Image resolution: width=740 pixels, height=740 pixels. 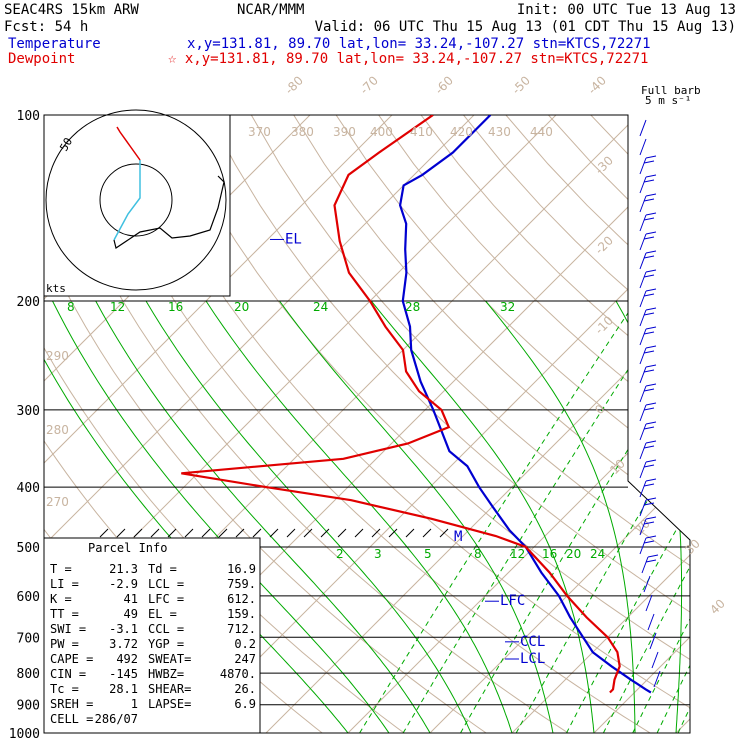 I want to click on parcel-param-label: LI =, so click(x=64, y=584).